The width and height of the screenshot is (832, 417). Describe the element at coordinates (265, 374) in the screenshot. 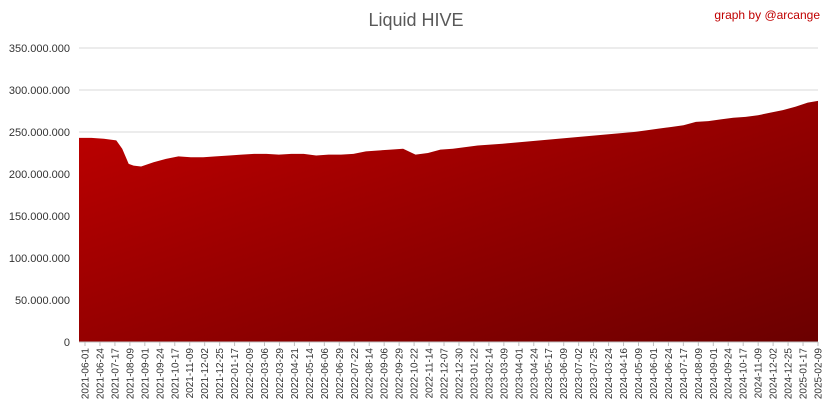

I see `x-tick-label: 2022-03-06` at that location.